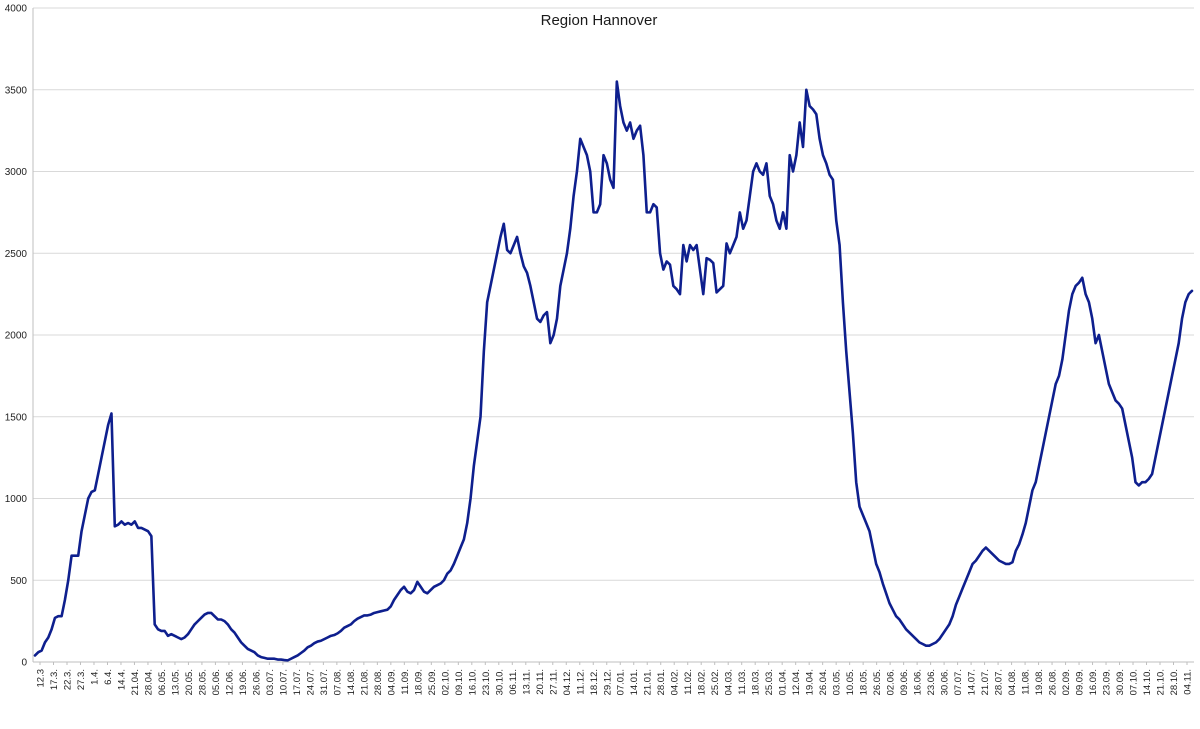  What do you see at coordinates (945, 682) in the screenshot?
I see `x-tick-label: 30.06.` at bounding box center [945, 682].